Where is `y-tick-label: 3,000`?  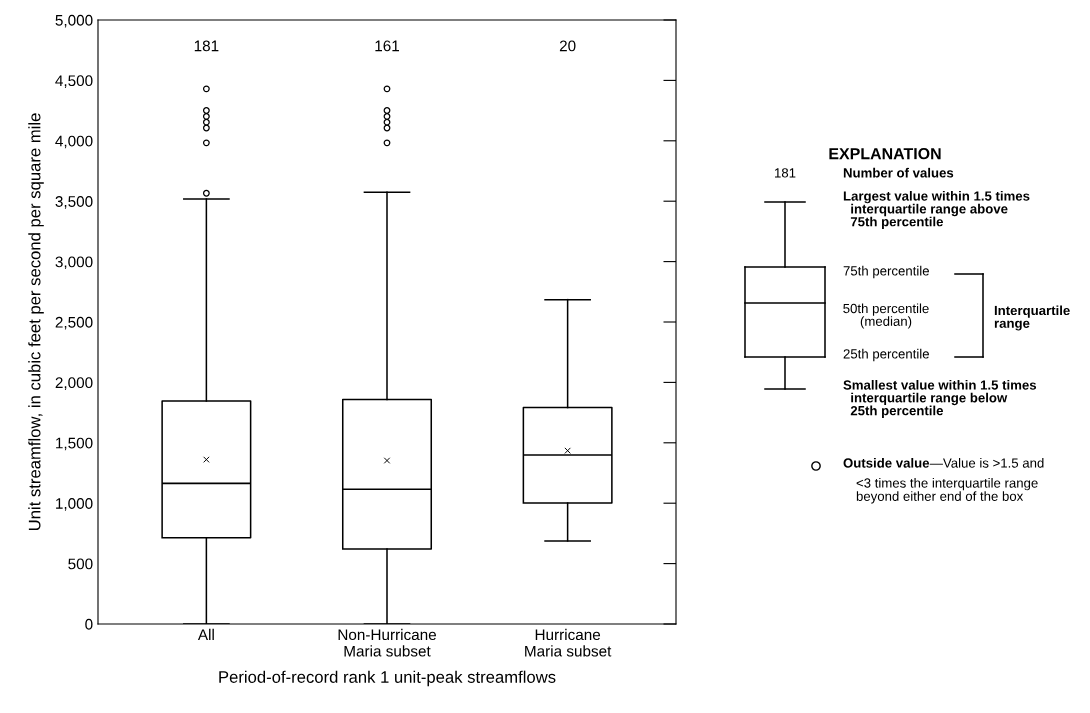 y-tick-label: 3,000 is located at coordinates (74, 263).